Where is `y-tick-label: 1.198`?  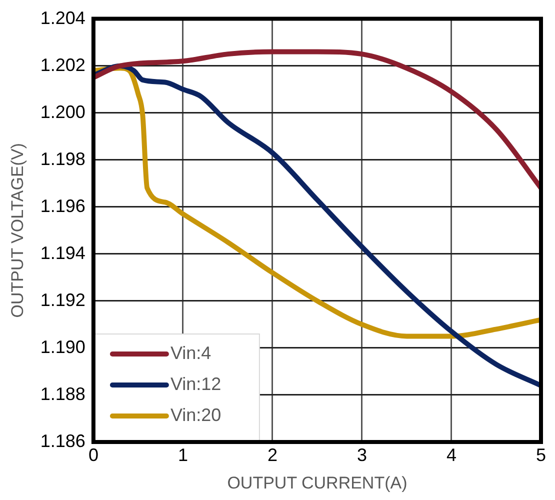
y-tick-label: 1.198 is located at coordinates (63, 158).